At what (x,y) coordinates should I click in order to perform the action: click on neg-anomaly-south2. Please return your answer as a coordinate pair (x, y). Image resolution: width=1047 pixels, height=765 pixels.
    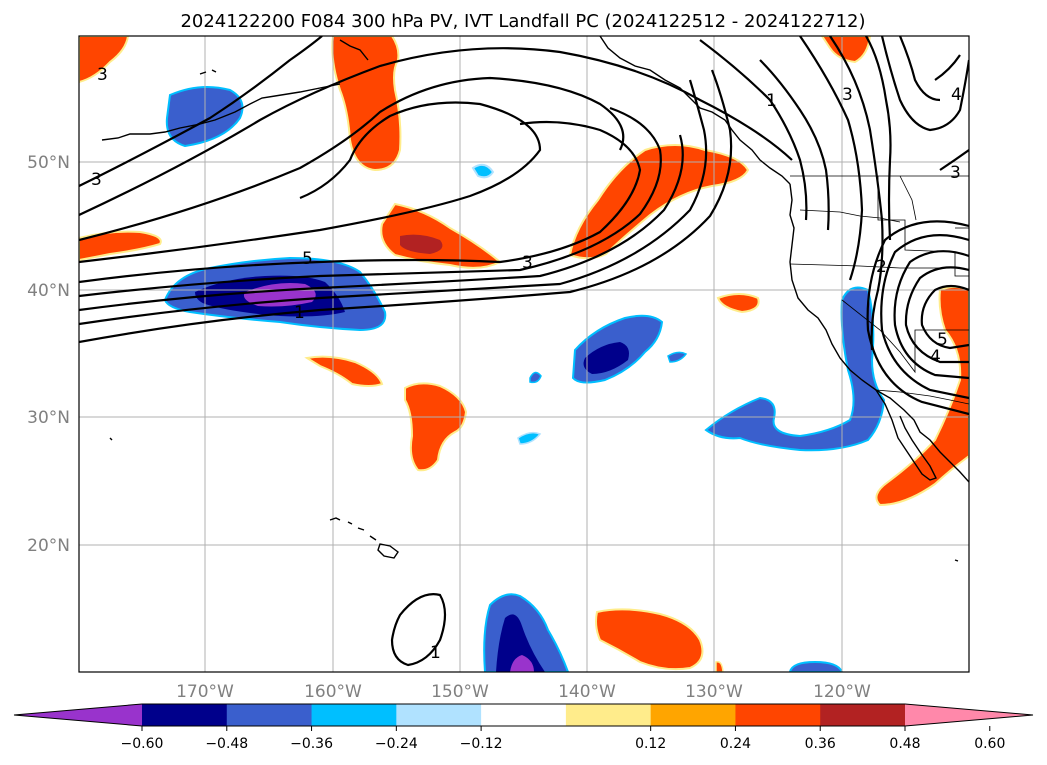
    Looking at the image, I should click on (816, 666).